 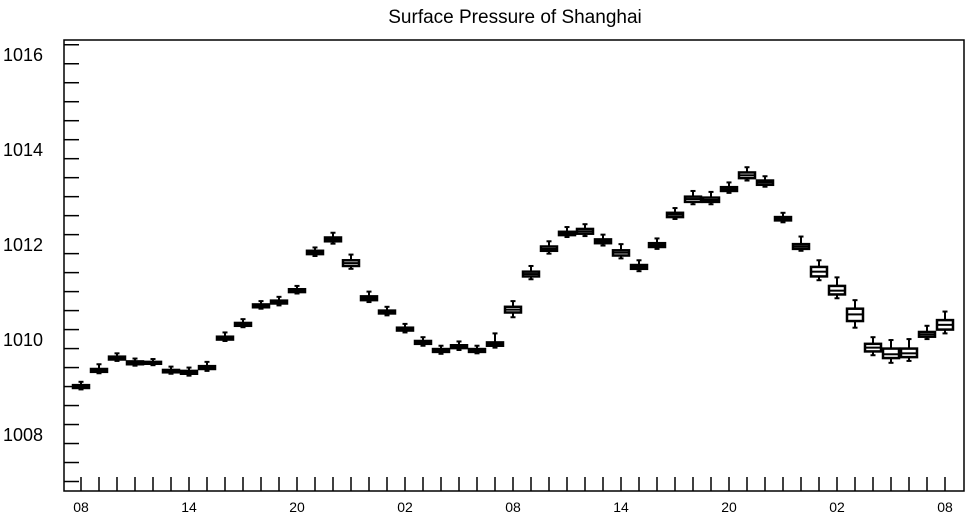 What do you see at coordinates (41, 263) in the screenshot?
I see `y-axis: 1008 1010 1012 1014 1016` at bounding box center [41, 263].